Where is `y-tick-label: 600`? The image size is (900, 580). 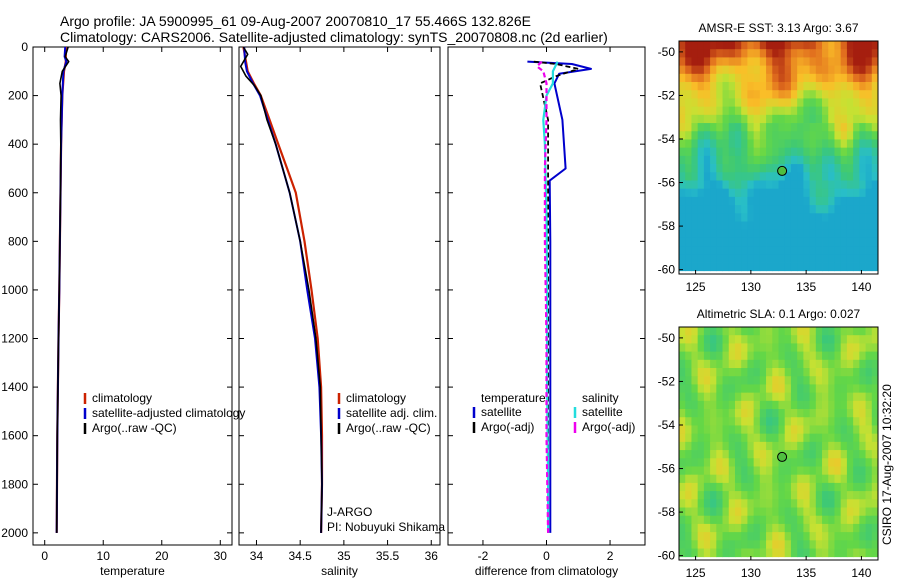
y-tick-label: 600 is located at coordinates (18, 193).